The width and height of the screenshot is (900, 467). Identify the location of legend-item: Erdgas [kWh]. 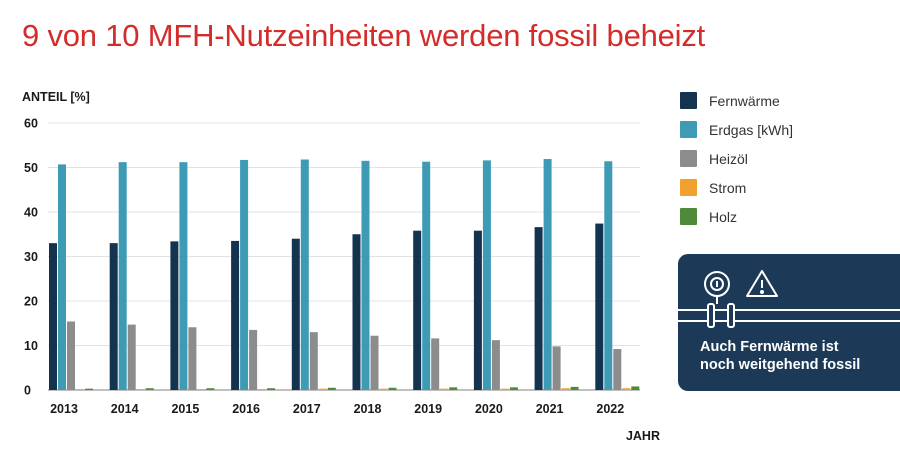
(736, 129).